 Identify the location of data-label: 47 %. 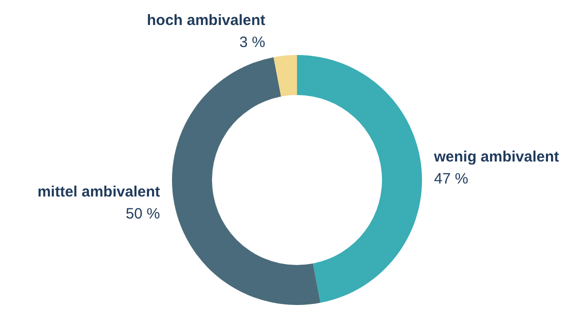
(451, 179).